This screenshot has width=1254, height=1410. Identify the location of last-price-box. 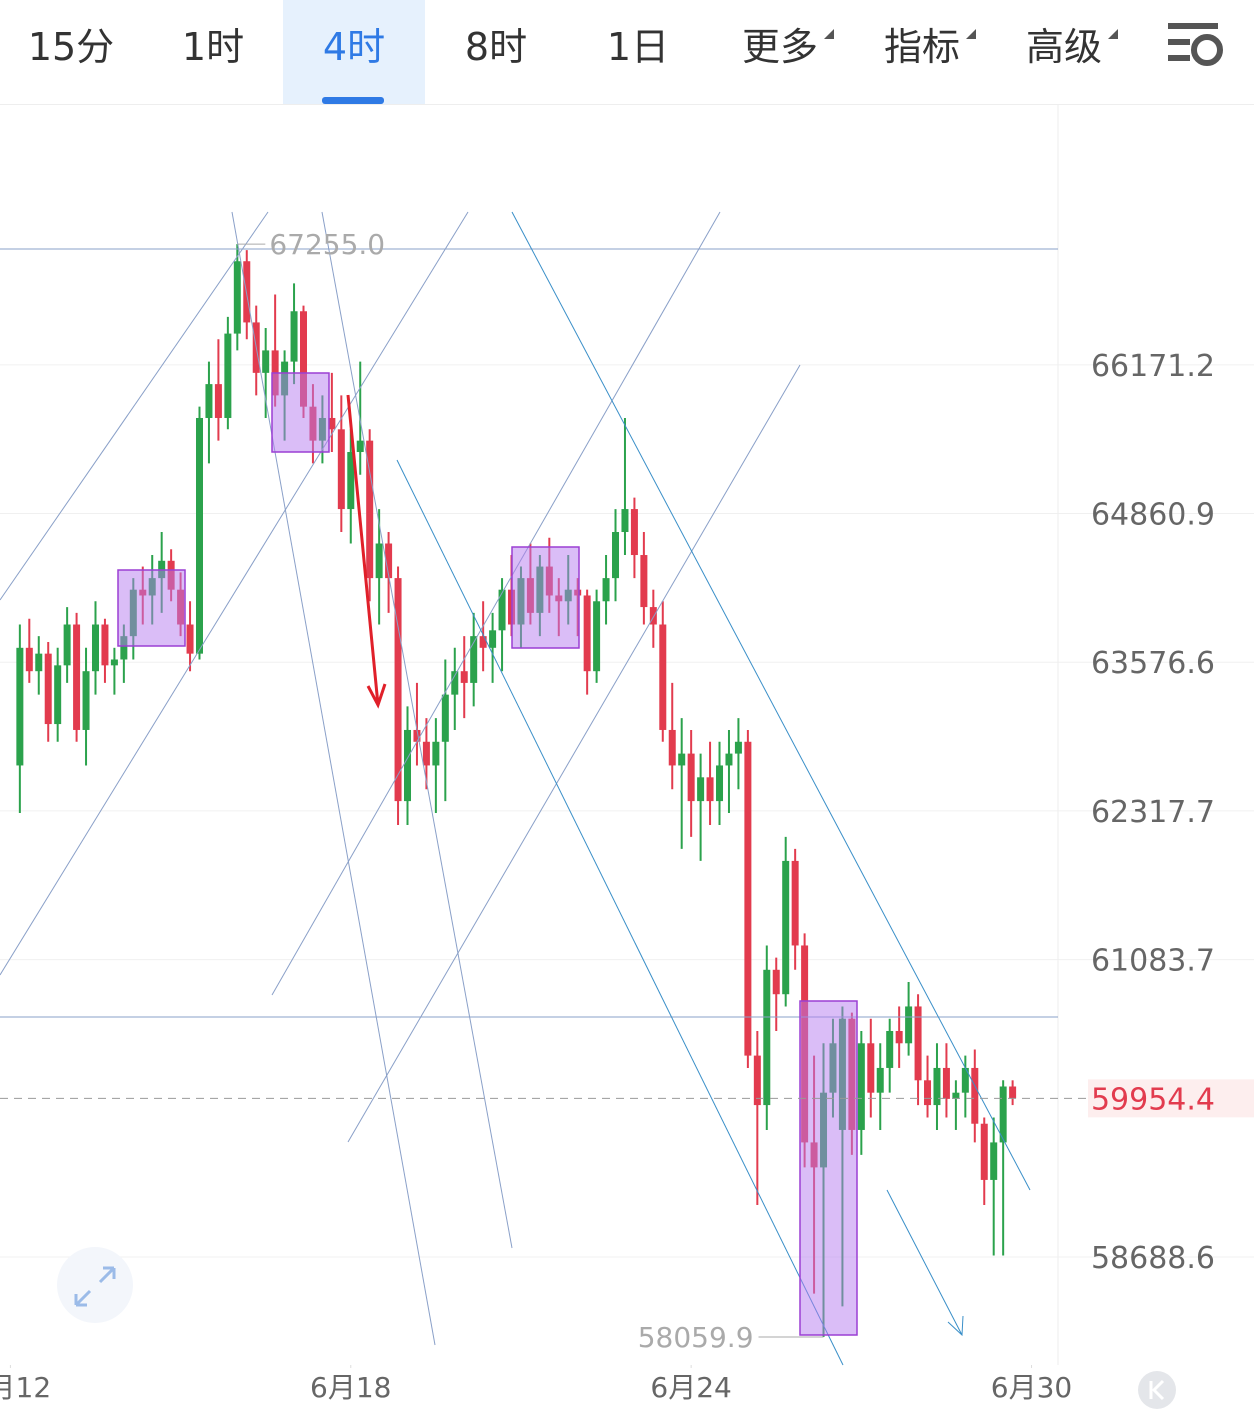
(1171, 1098).